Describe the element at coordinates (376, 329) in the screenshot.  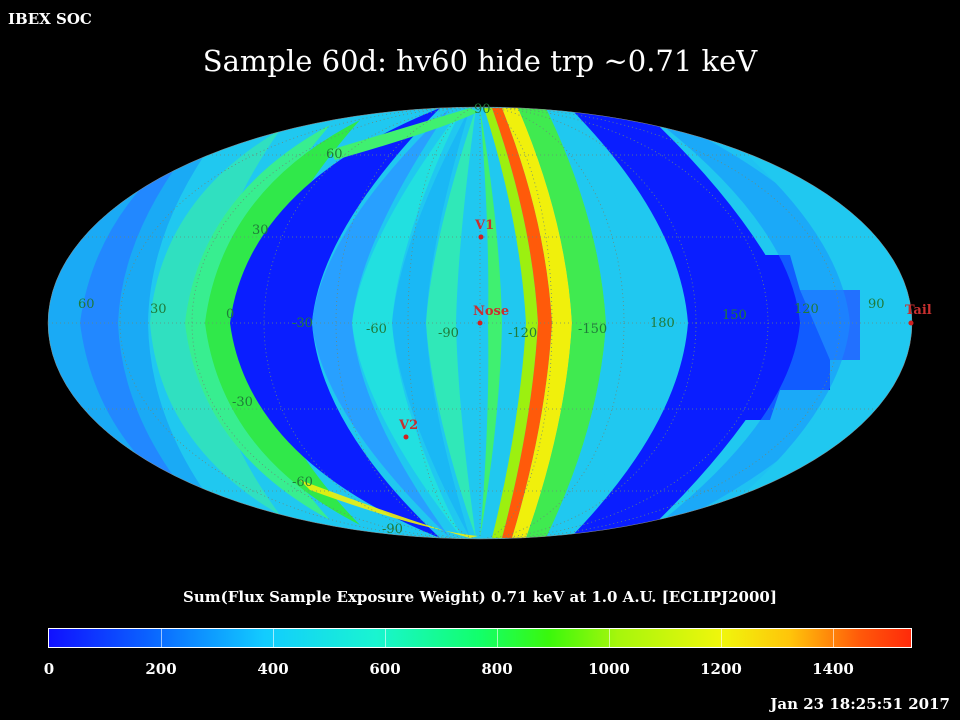
I see `lon-label-neg60: -60` at that location.